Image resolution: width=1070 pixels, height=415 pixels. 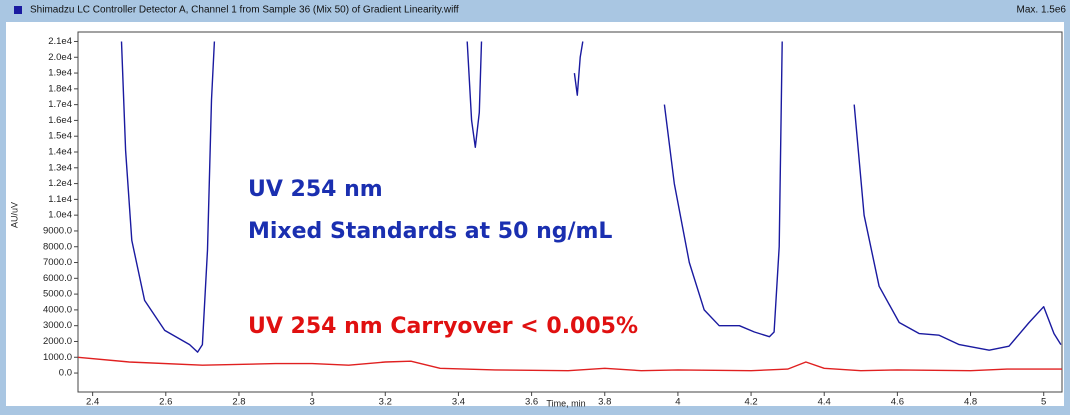 What do you see at coordinates (60, 41) in the screenshot?
I see `y-tick-label: 2.1e4` at bounding box center [60, 41].